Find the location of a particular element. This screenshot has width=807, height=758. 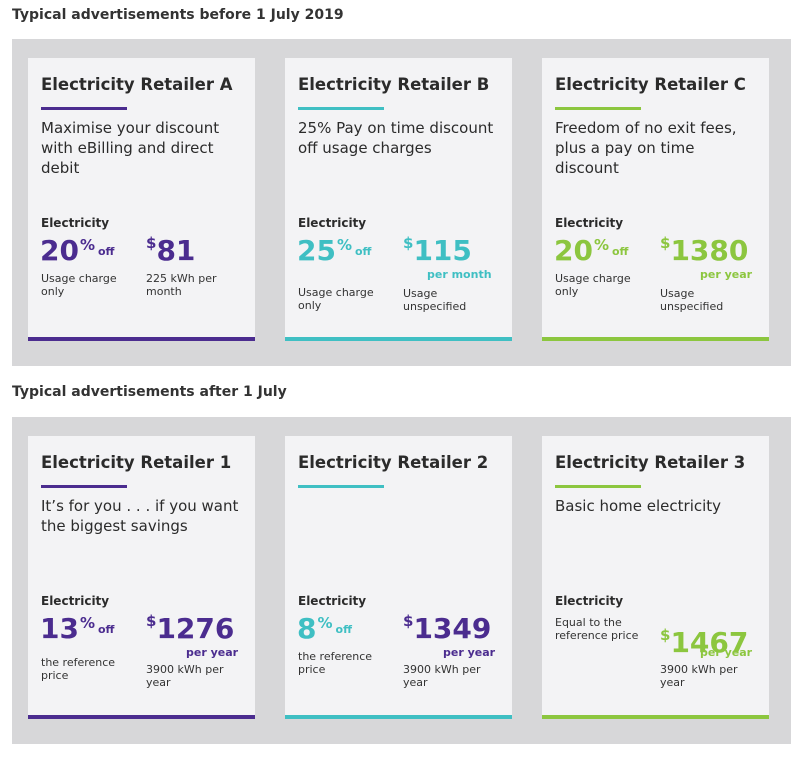

price-amount: 81 is located at coordinates (176, 250).